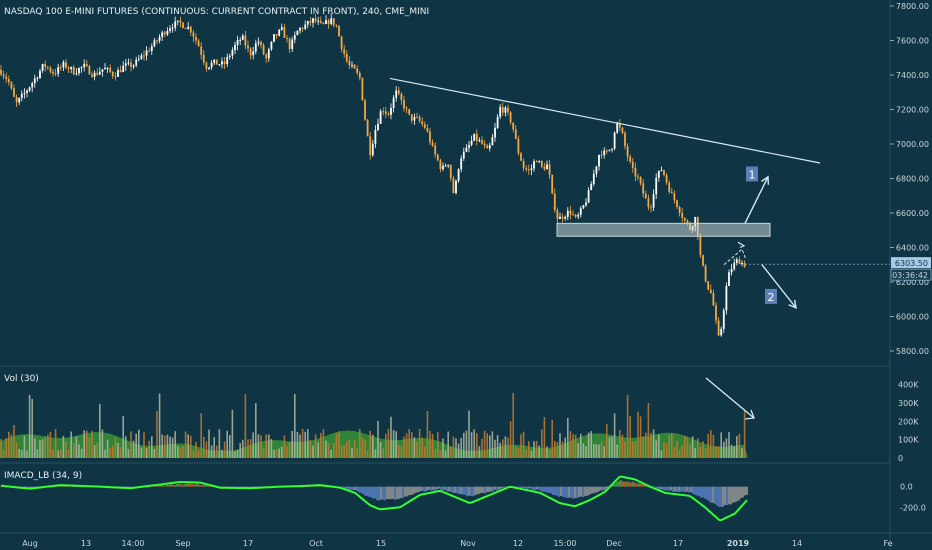 The width and height of the screenshot is (932, 550). Describe the element at coordinates (771, 297) in the screenshot. I see `scenario-2-label: 2` at that location.